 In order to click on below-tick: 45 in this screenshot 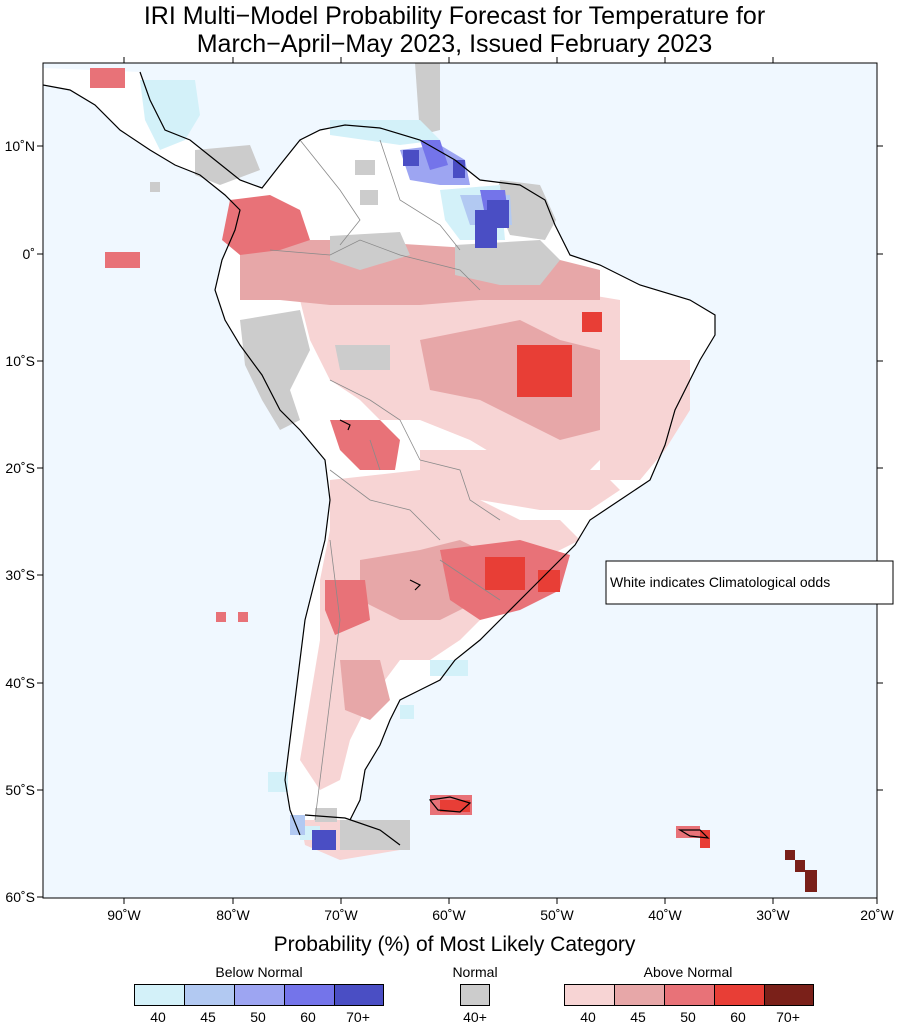, I will do `click(208, 1017)`.